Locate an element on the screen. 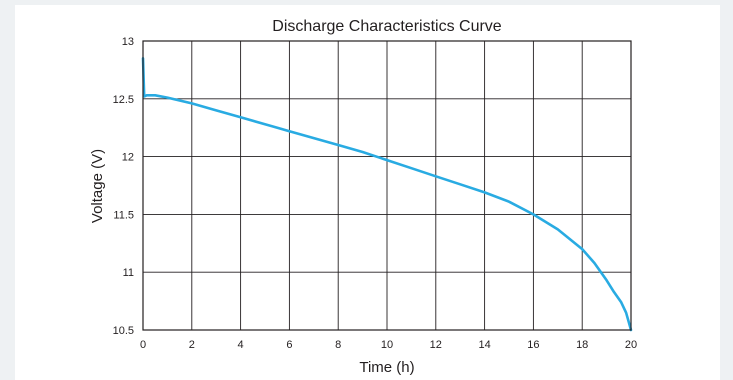 The image size is (733, 380). x-tick-label: 8 is located at coordinates (338, 345).